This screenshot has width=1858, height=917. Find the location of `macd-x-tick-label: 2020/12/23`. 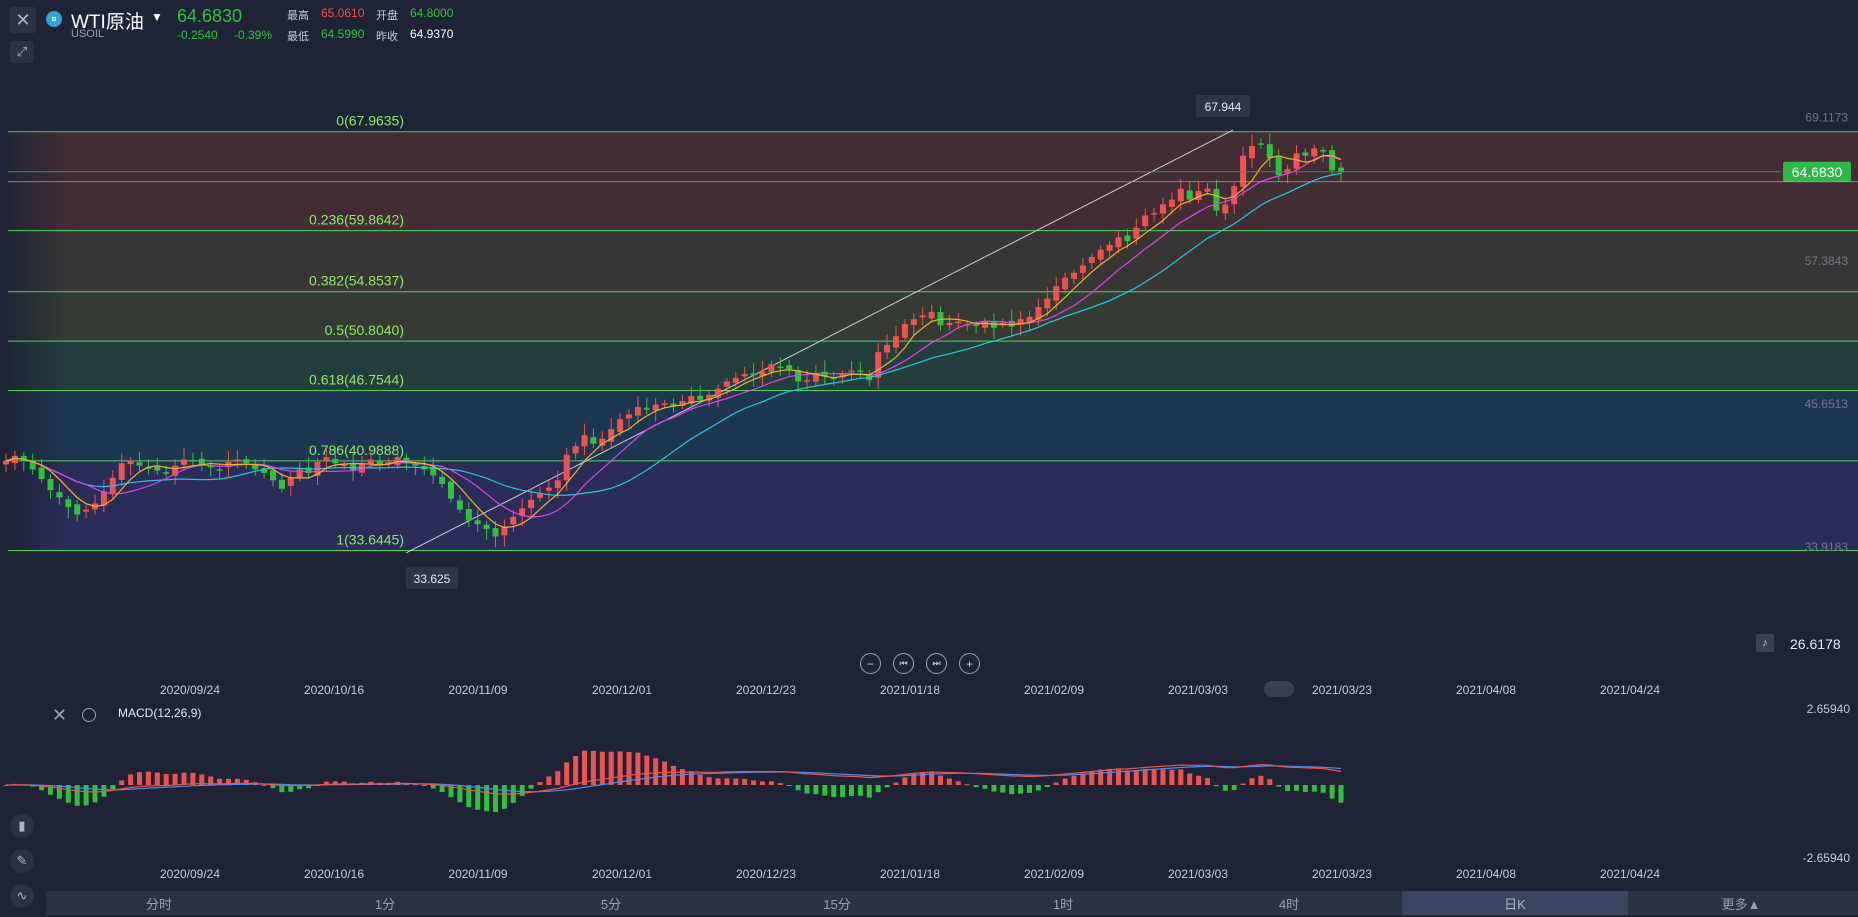

macd-x-tick-label: 2020/12/23 is located at coordinates (766, 874).